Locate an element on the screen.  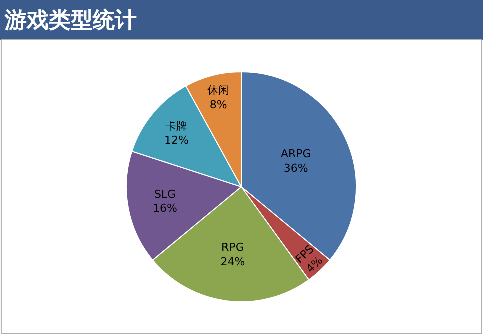
slice-label: SLG is located at coordinates (165, 194).